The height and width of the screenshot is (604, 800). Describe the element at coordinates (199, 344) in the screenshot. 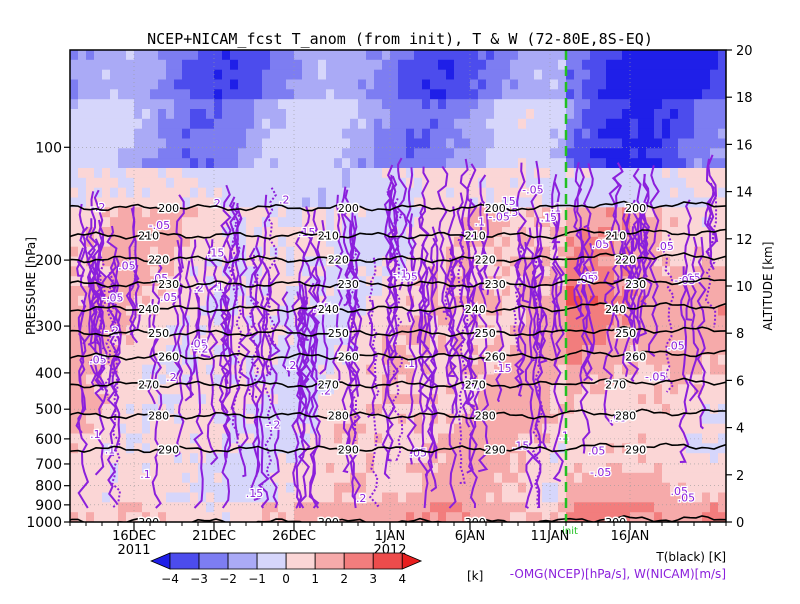

I see `velocity-contour-label: .05` at that location.